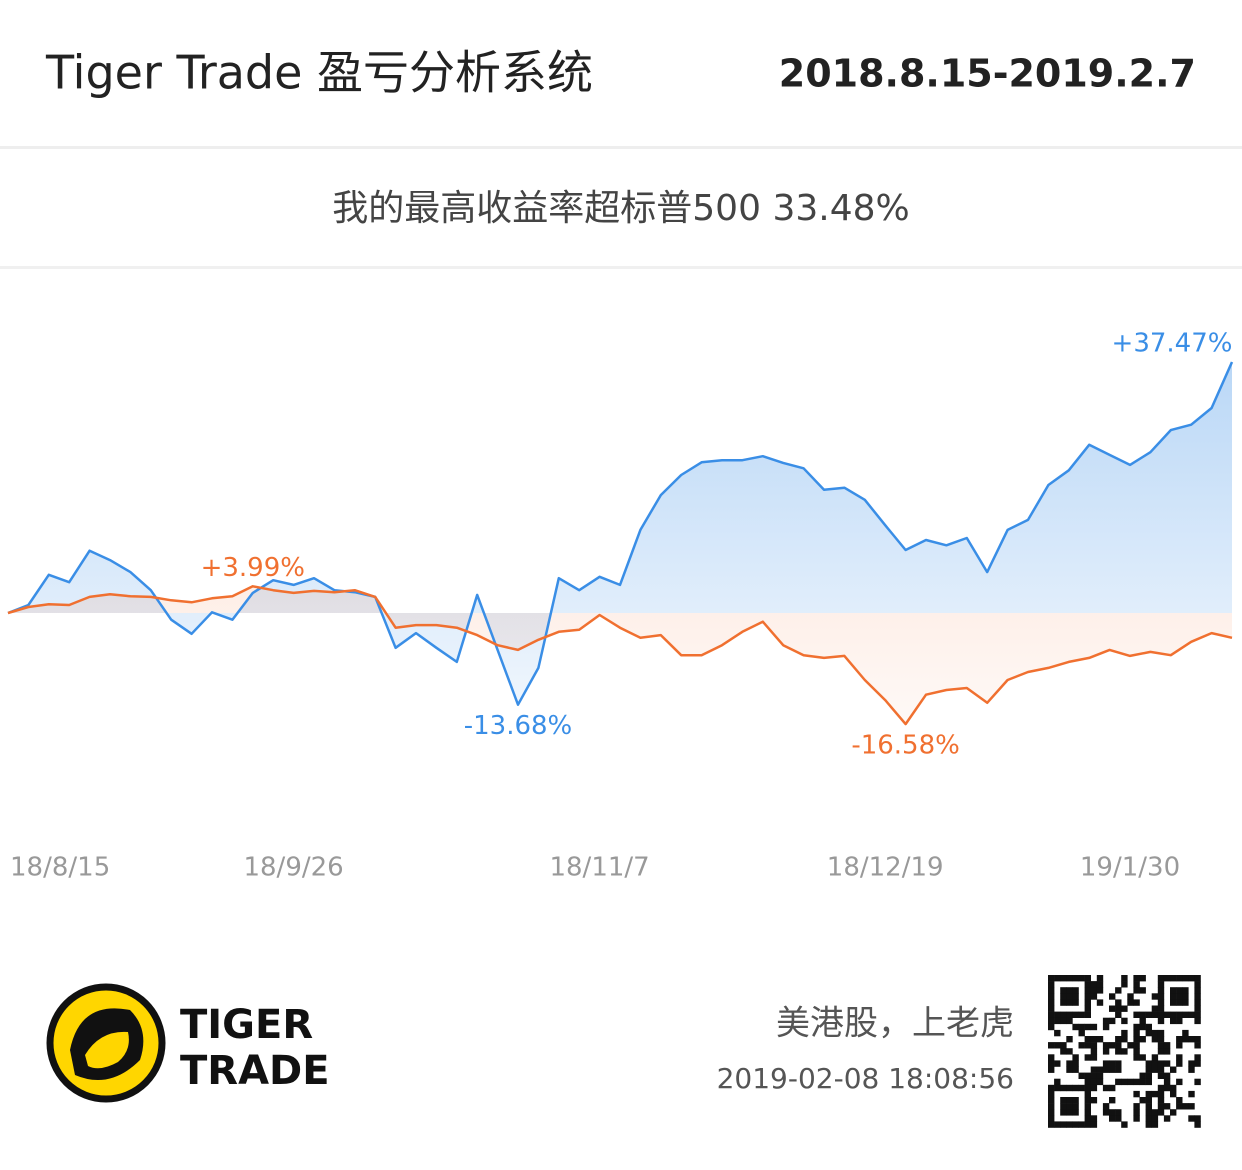 This screenshot has width=1242, height=1170. I want to click on timestamp: 2019-02-08 18:08:56, so click(865, 1078).